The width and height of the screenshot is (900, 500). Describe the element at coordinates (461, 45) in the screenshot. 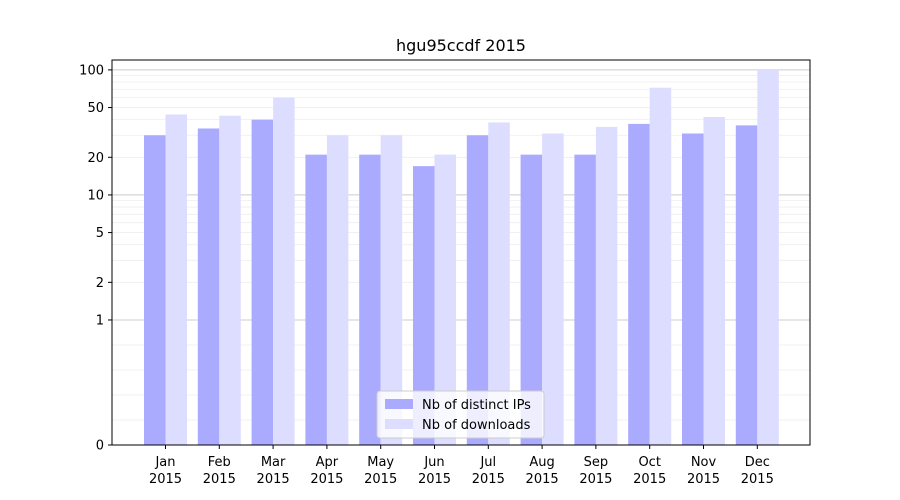

I see `chart-title: hgu95ccdf 2015` at that location.